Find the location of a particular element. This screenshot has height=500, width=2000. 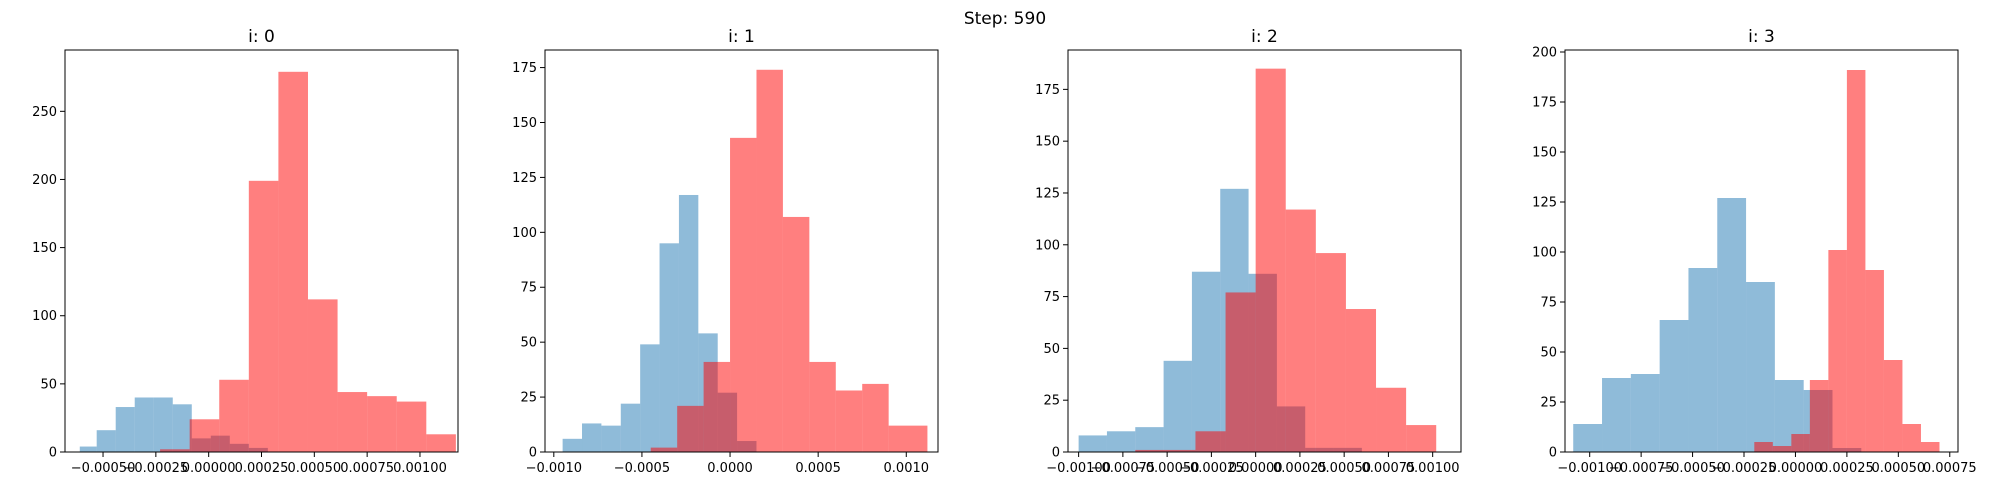

panel-title: i: 2 is located at coordinates (1264, 37).